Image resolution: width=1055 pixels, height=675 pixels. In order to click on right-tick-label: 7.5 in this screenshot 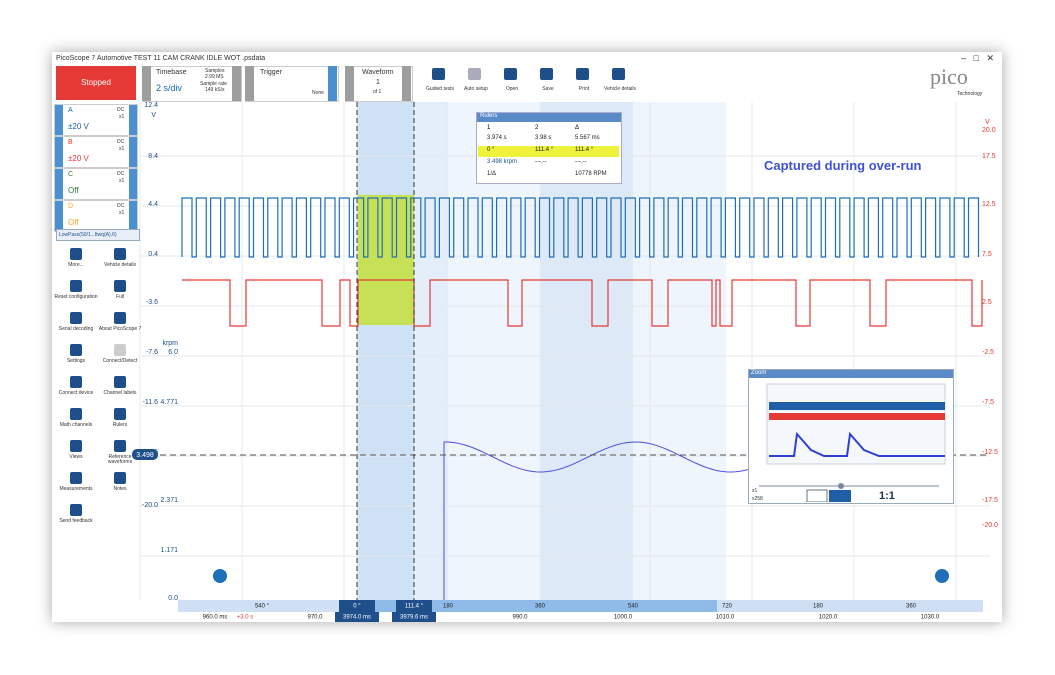, I will do `click(987, 254)`.